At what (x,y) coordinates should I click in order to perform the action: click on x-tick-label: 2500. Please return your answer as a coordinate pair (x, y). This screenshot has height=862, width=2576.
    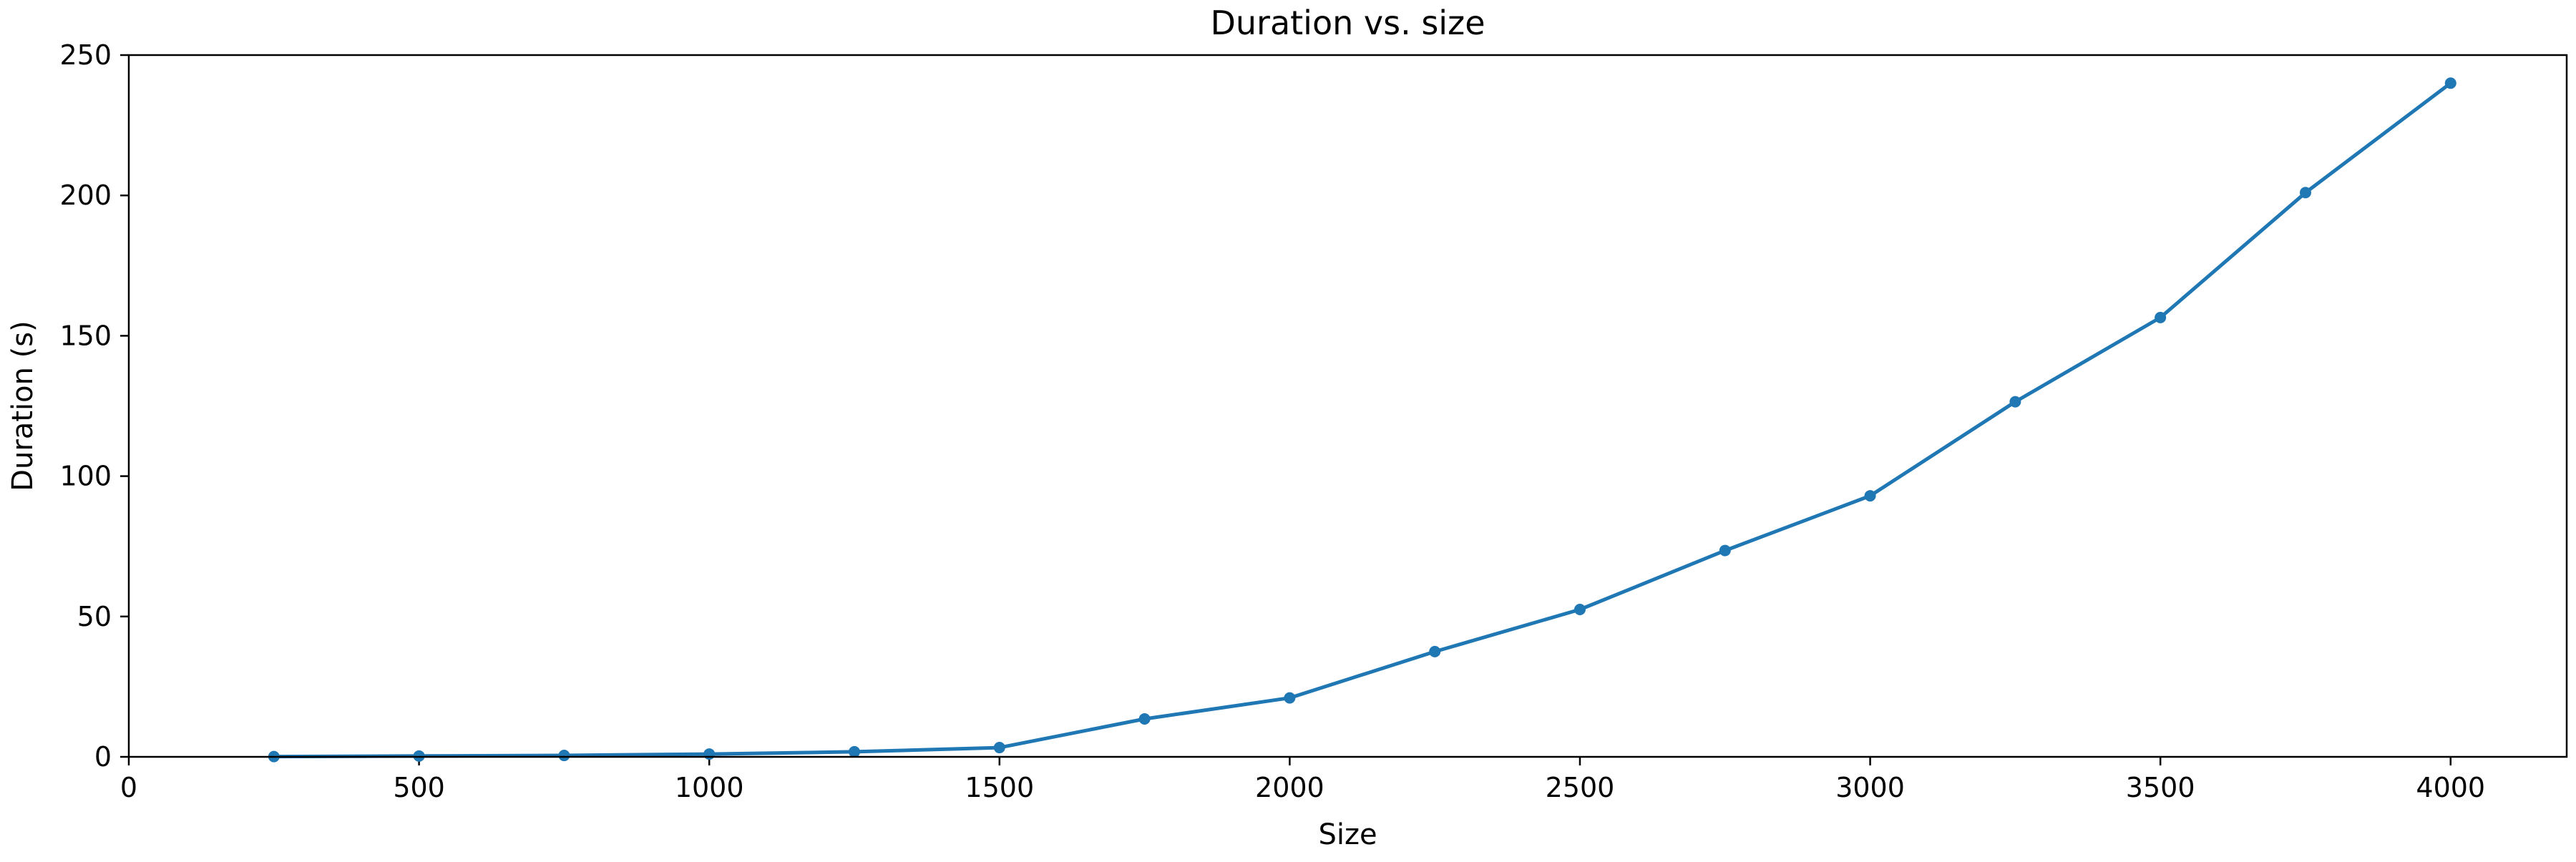
    Looking at the image, I should click on (1580, 787).